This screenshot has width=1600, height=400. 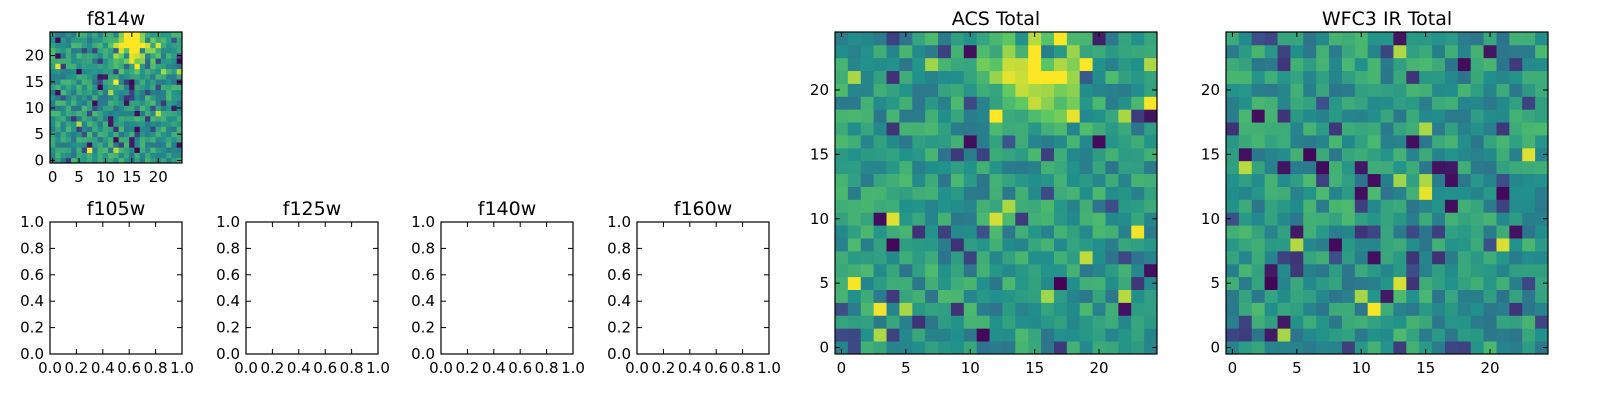 I want to click on x-tick-label: 0.0, so click(x=441, y=368).